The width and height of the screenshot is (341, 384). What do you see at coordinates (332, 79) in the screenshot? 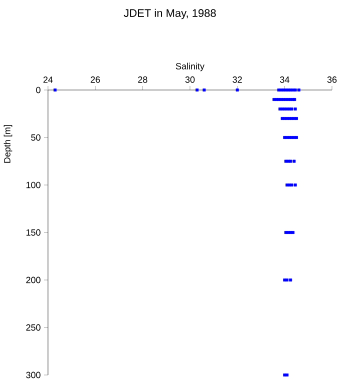
I see `x-tick-label: 36` at bounding box center [332, 79].